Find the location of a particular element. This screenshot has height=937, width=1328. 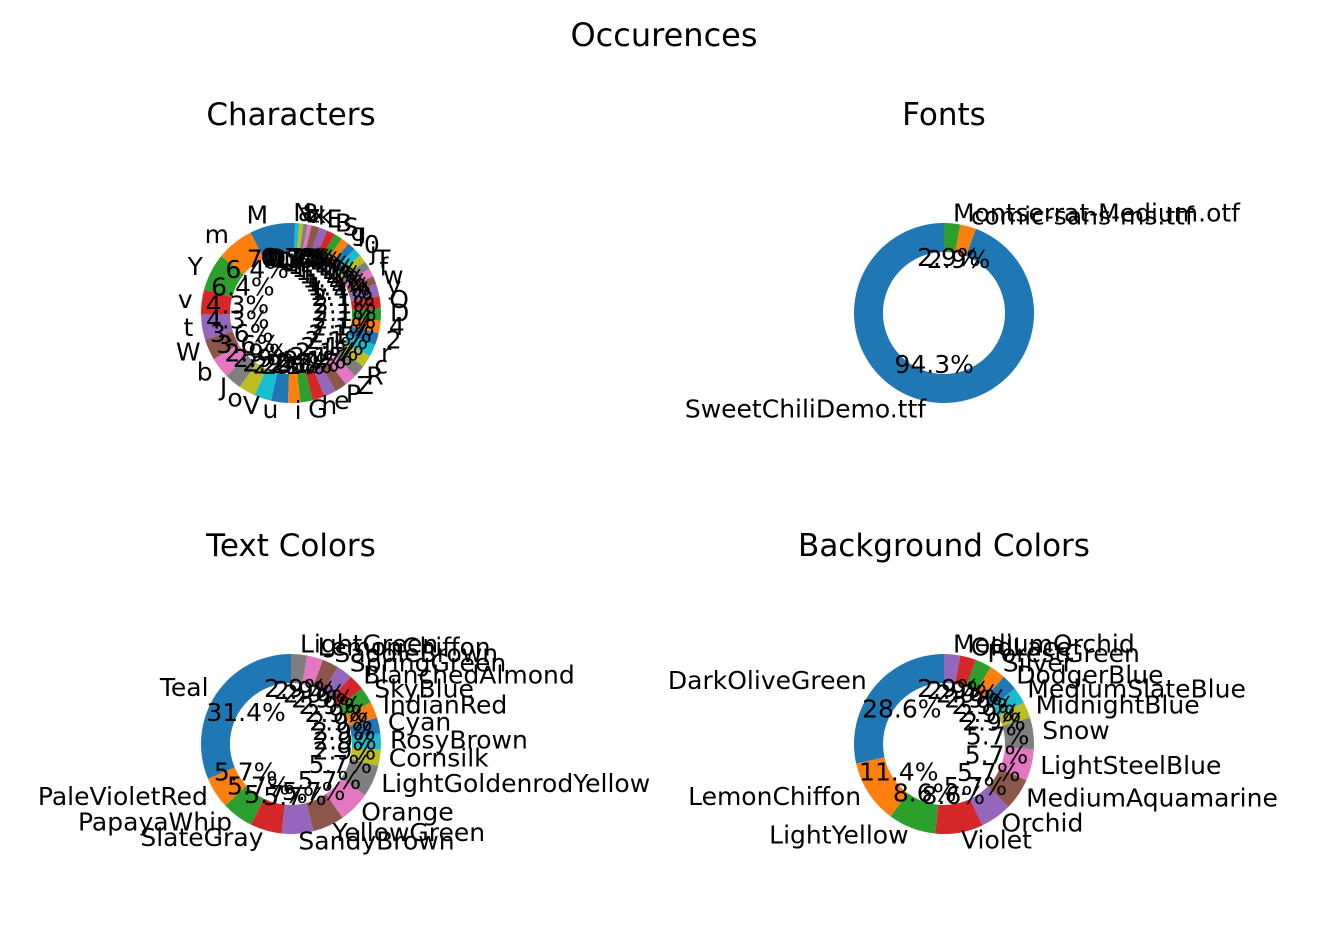

slice-label-o: o is located at coordinates (234, 397).